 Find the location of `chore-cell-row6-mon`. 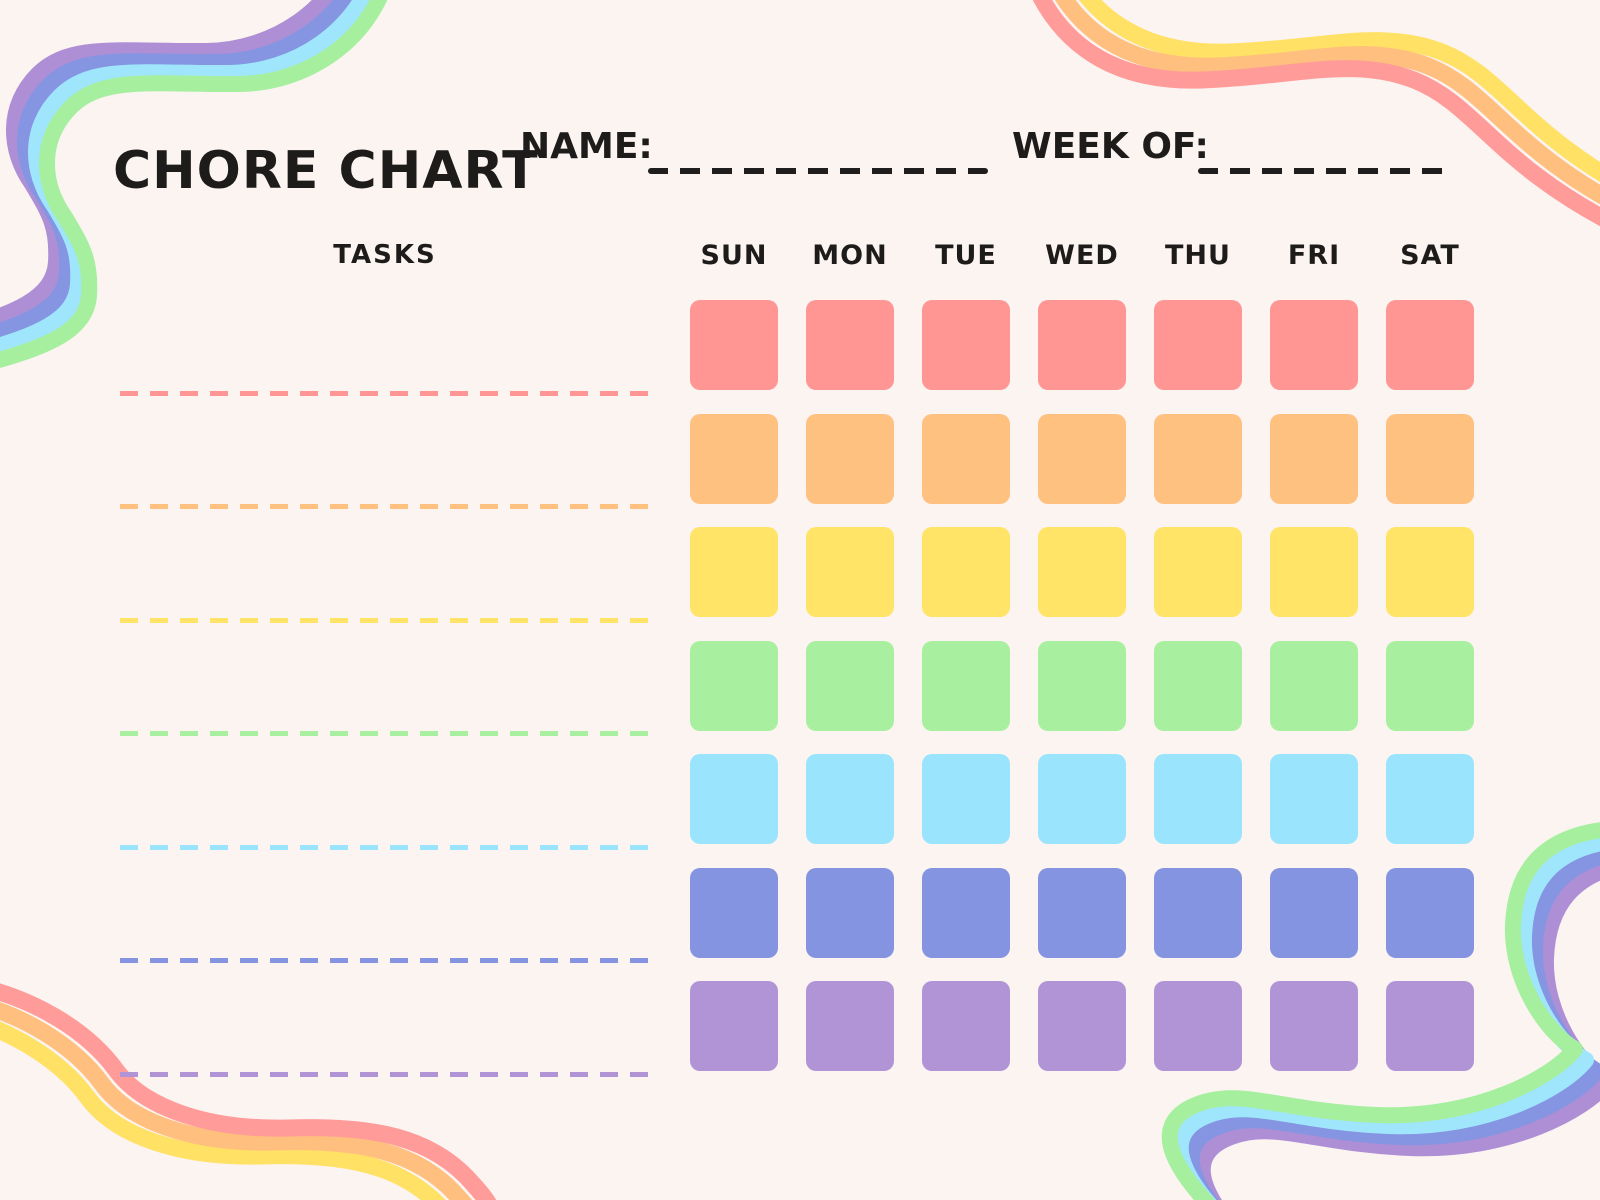

chore-cell-row6-mon is located at coordinates (850, 912).